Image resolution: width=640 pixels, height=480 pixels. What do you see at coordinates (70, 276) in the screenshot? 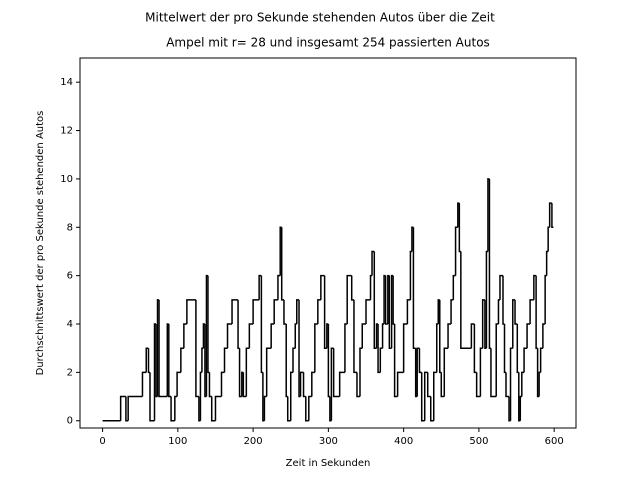
I see `y-tick-label: 6` at bounding box center [70, 276].